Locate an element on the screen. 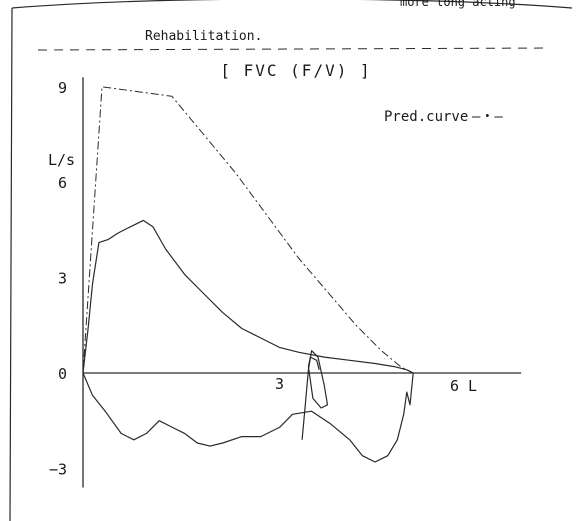 This screenshot has height=521, width=584. y-tick-labels: 9 6 3 0 −3 is located at coordinates (58, 279).